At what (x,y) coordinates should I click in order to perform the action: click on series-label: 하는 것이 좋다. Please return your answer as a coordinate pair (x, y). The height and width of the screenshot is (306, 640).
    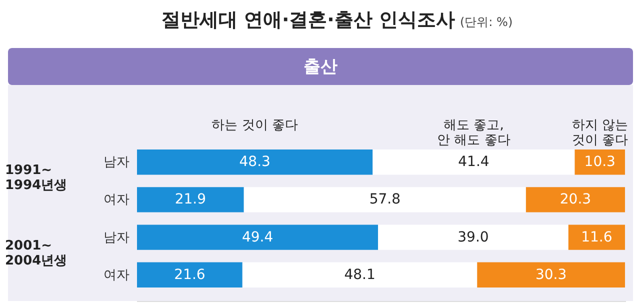
    Looking at the image, I should click on (255, 125).